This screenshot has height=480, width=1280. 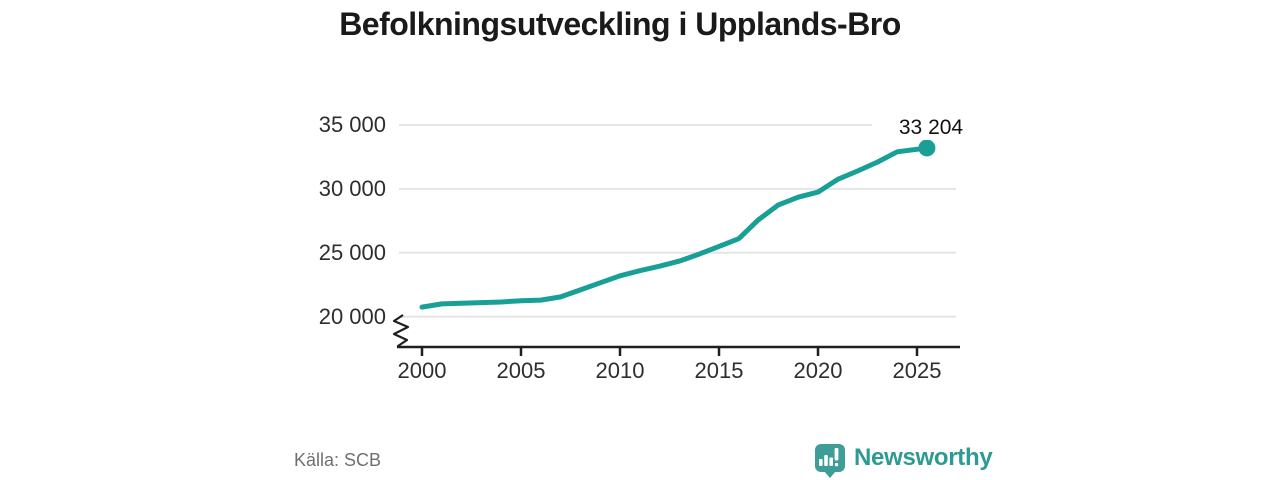 I want to click on source-caption: Källa: SCB, so click(x=338, y=460).